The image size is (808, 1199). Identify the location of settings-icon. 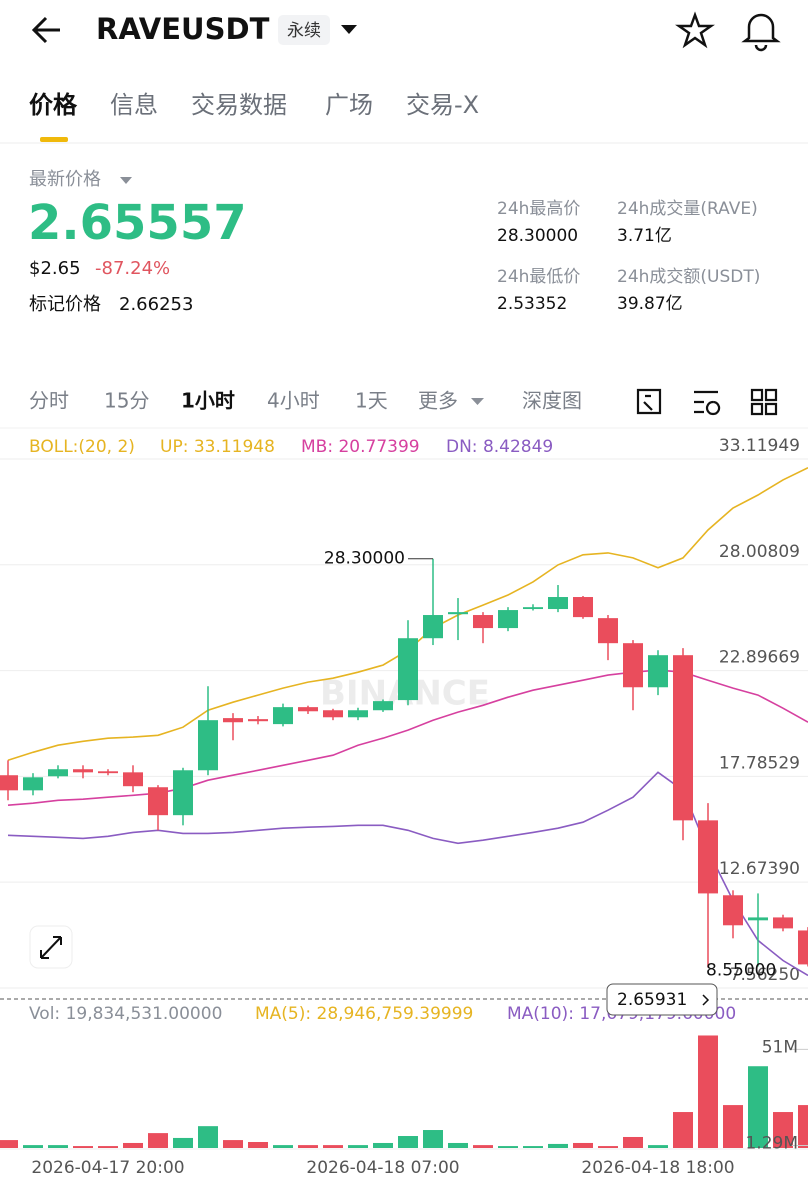
(707, 403).